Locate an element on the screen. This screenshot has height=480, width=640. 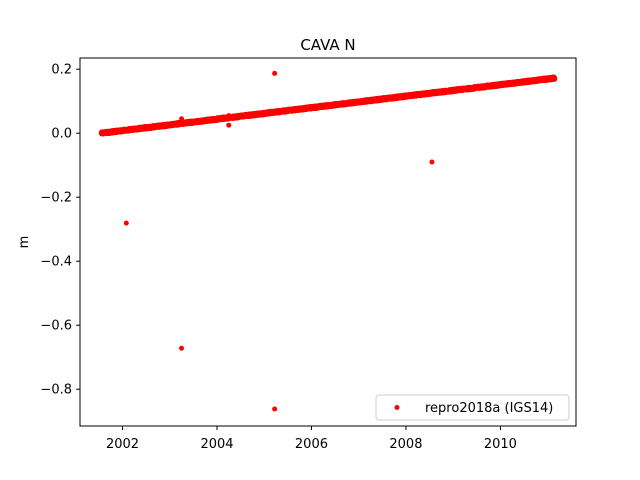
y-tick-label: −0.4 is located at coordinates (56, 262).